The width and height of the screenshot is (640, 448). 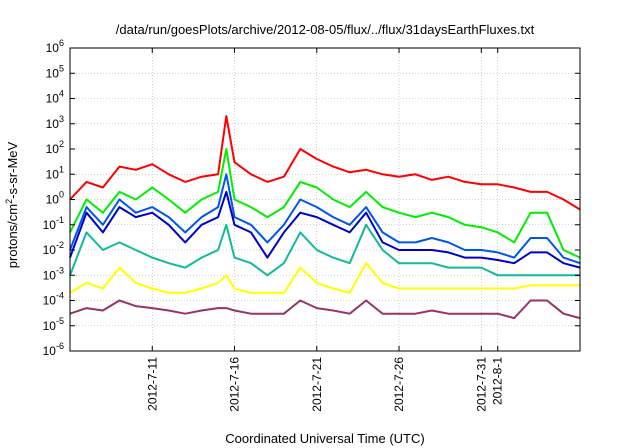 What do you see at coordinates (481, 384) in the screenshot?
I see `x-tick-label: 2012-7-31` at bounding box center [481, 384].